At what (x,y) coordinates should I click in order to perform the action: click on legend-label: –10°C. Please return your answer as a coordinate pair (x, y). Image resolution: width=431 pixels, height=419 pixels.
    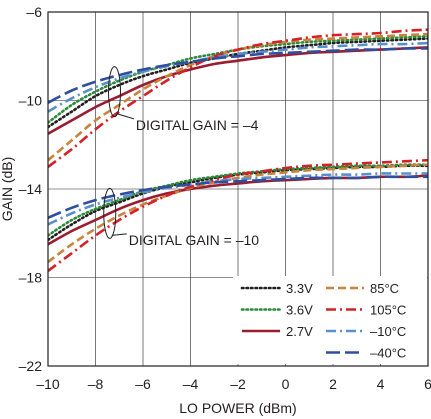
    Looking at the image, I should click on (388, 331).